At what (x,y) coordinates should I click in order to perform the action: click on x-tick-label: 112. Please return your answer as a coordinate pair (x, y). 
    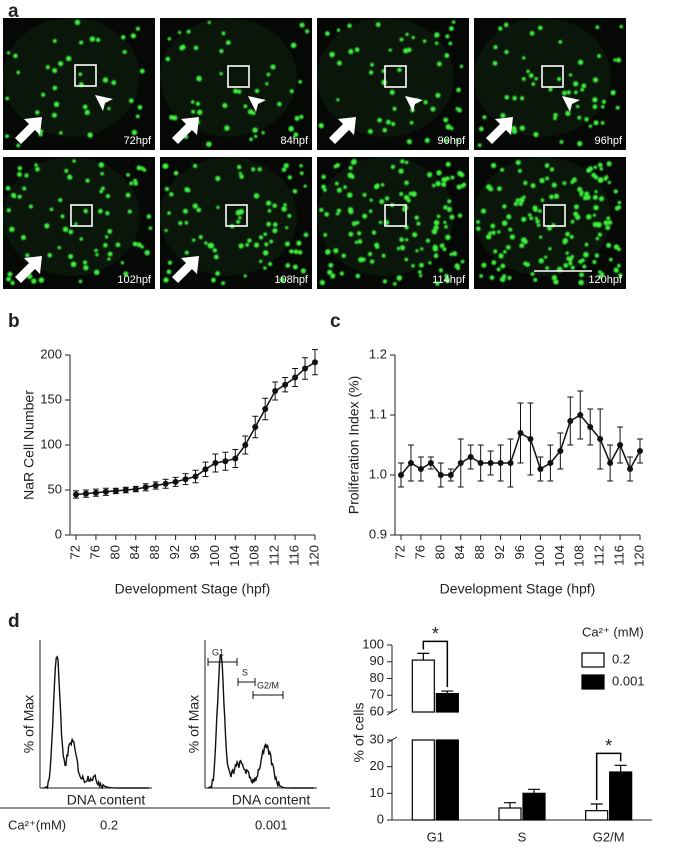
    Looking at the image, I should click on (274, 555).